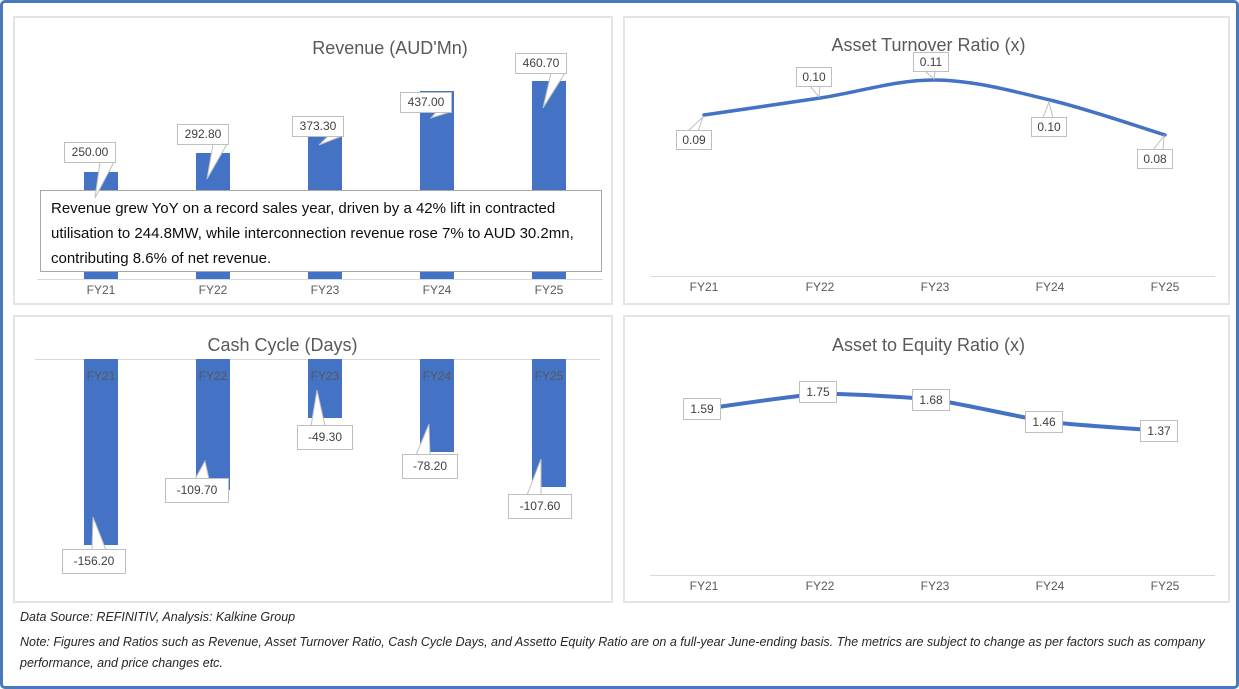 The width and height of the screenshot is (1239, 689). Describe the element at coordinates (282, 345) in the screenshot. I see `cash-cycle-chart-title: Cash Cycle (Days)` at that location.